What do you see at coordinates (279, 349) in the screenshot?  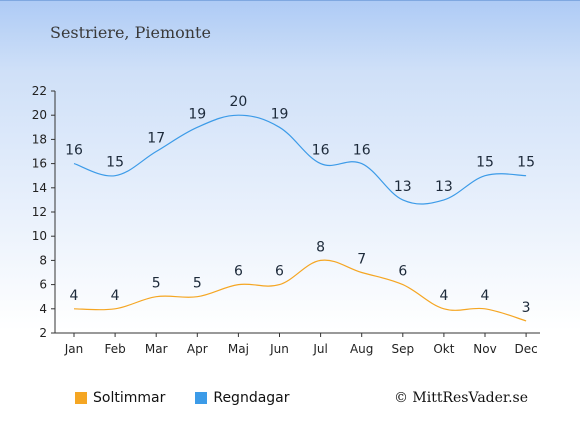 I see `x-tick-label: Jun` at bounding box center [279, 349].